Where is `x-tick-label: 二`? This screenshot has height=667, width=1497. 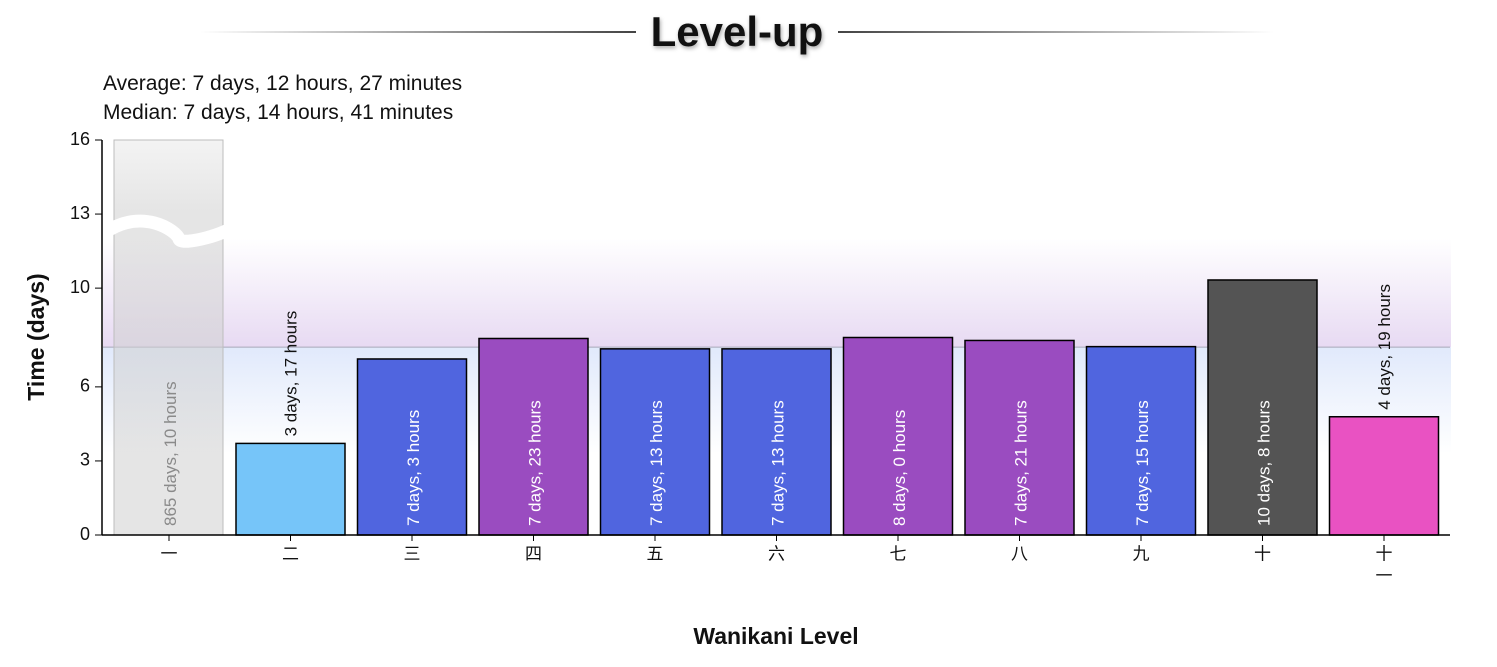 x-tick-label: 二 is located at coordinates (290, 553).